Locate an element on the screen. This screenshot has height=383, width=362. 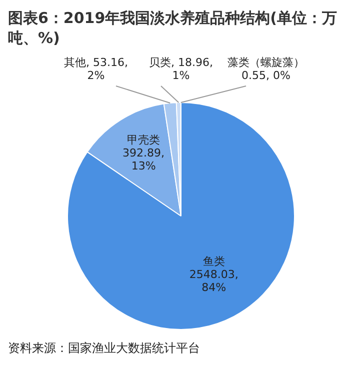
data-label: 392.89, 13% is located at coordinates (143, 159).